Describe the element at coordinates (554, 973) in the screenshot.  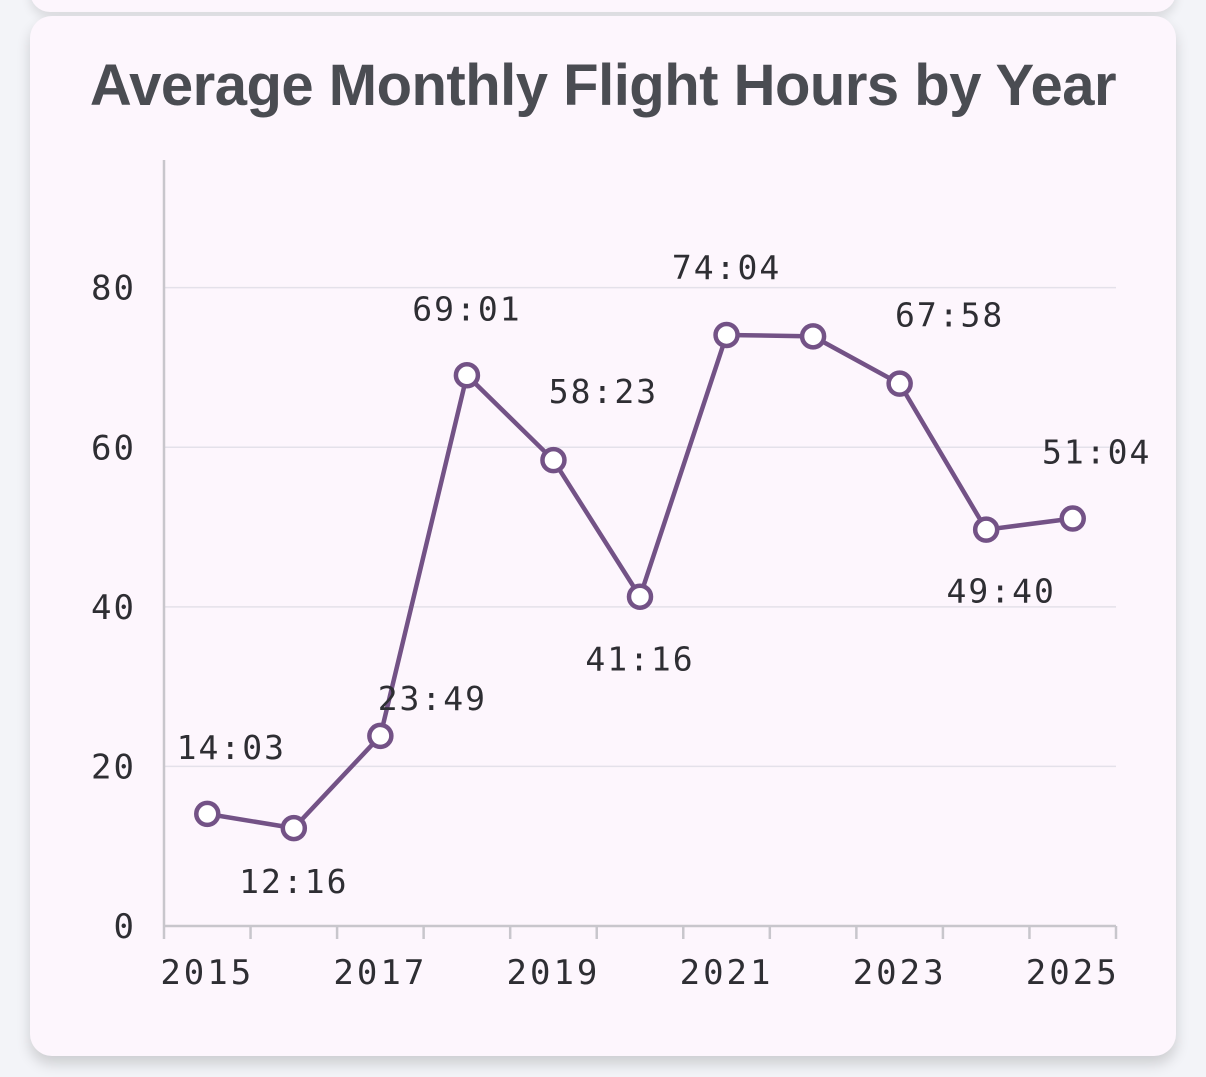
I see `x-tick-label: 2019` at that location.